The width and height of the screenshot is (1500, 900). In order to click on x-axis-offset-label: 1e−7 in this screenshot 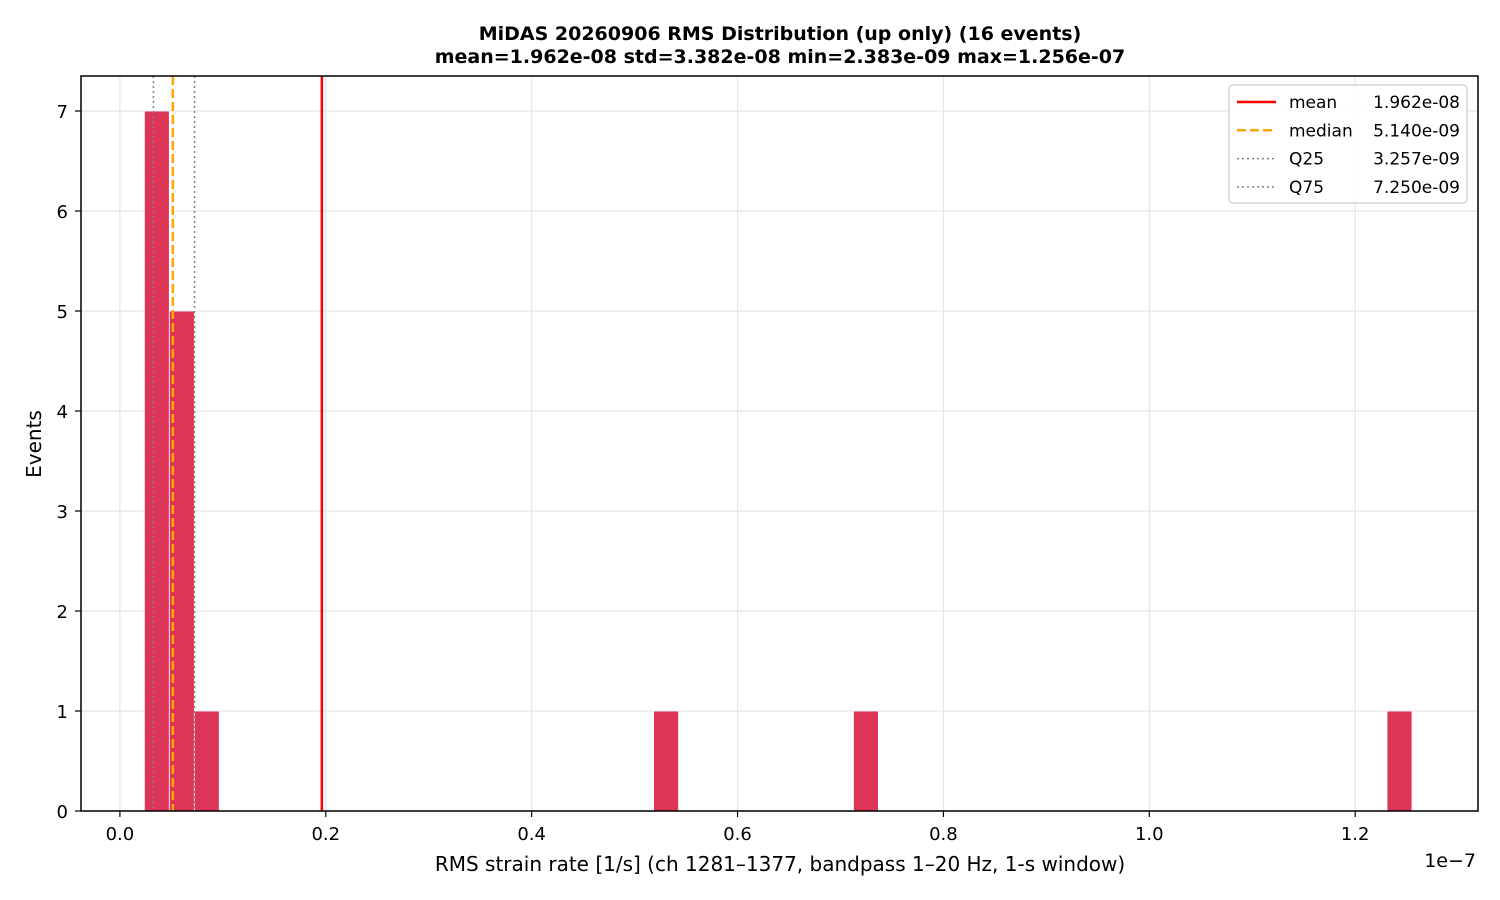, I will do `click(1450, 861)`.